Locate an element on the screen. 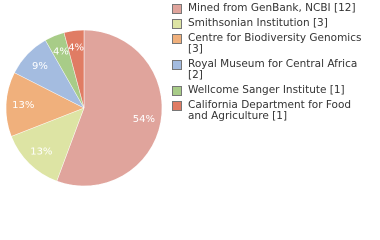  legend-label: Wellcome Sanger Institute [1] is located at coordinates (266, 90).